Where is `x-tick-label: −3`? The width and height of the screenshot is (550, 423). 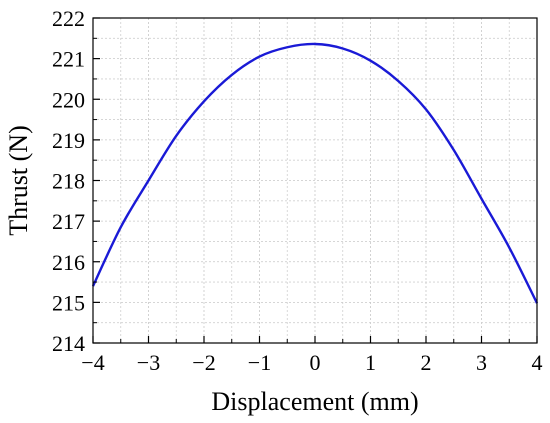 x-tick-label: −3 is located at coordinates (148, 362).